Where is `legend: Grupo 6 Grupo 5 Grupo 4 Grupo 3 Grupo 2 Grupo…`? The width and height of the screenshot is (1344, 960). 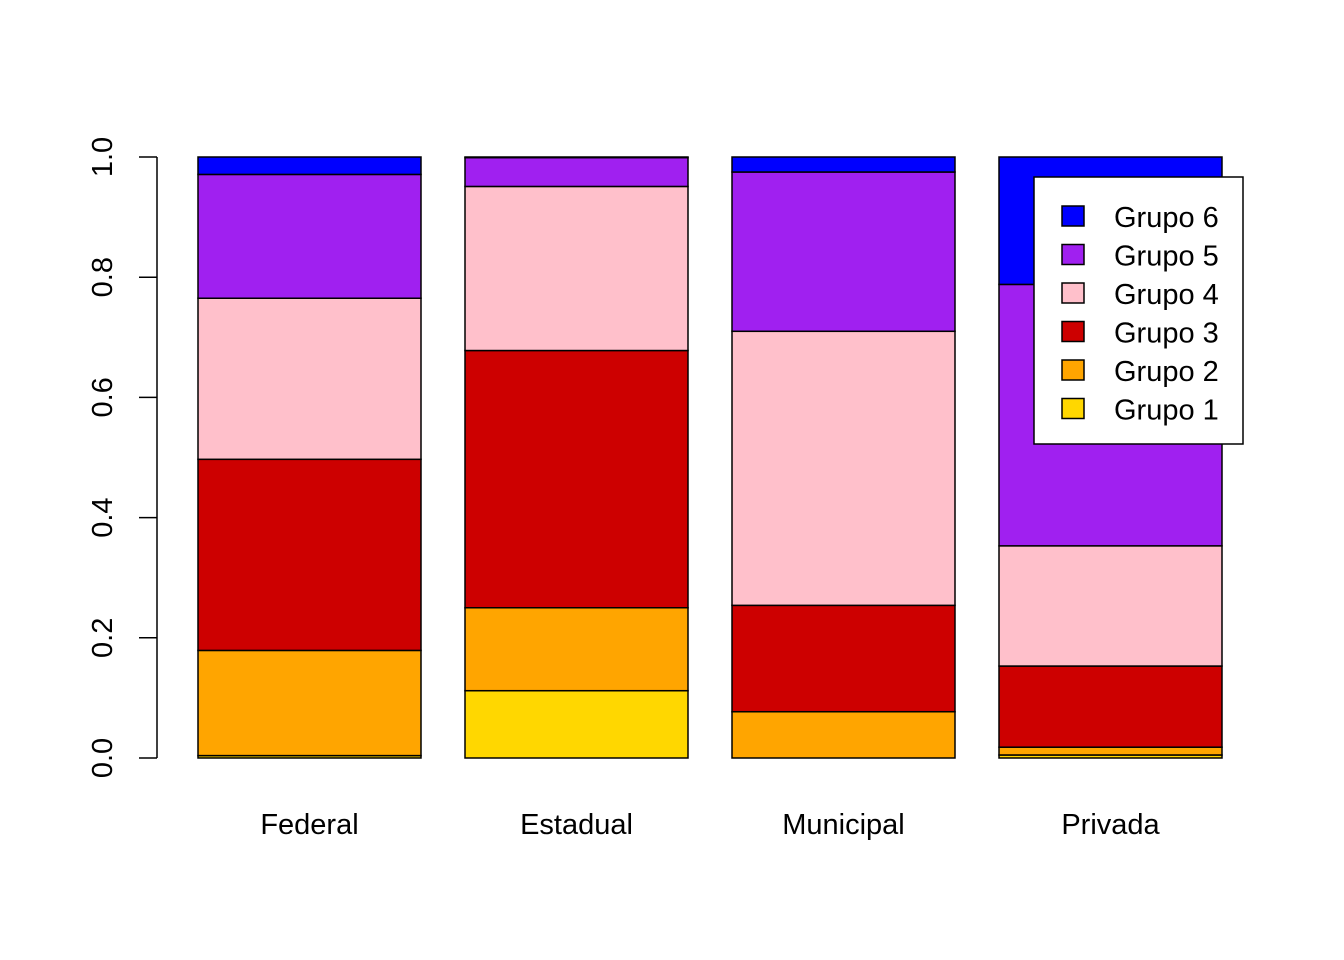 legend: Grupo 6 Grupo 5 Grupo 4 Grupo 3 Grupo 2 Grupo… is located at coordinates (1138, 310).